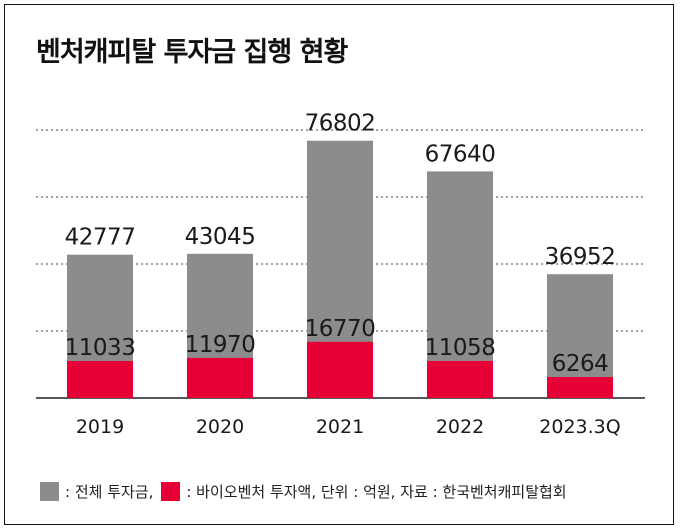 Image resolution: width=680 pixels, height=531 pixels. Describe the element at coordinates (340, 329) in the screenshot. I see `label-bio-2021: 16770` at that location.